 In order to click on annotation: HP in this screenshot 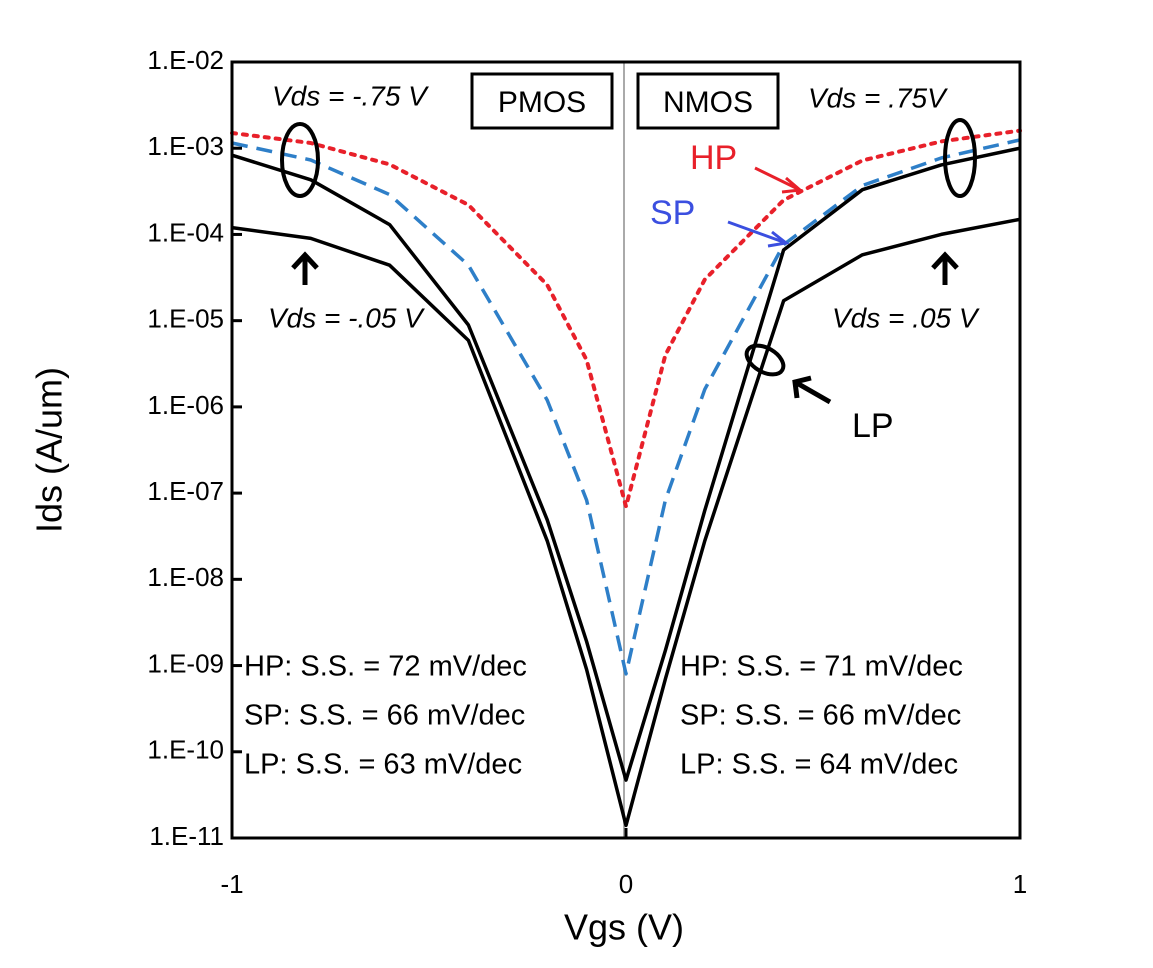, I will do `click(713, 158)`.